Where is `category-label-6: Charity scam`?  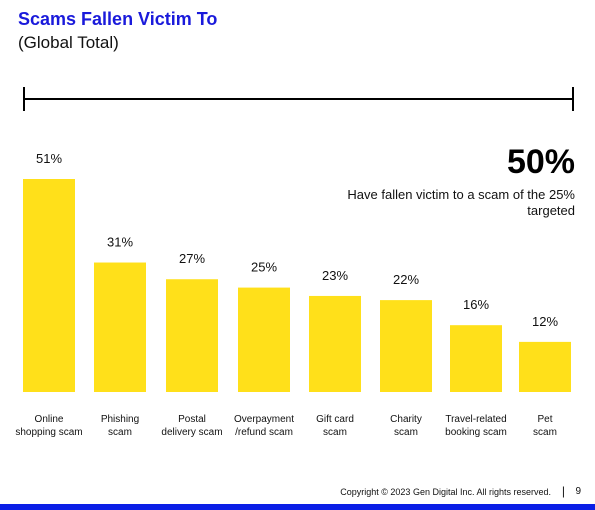
category-label-6: Charity scam is located at coordinates (406, 426).